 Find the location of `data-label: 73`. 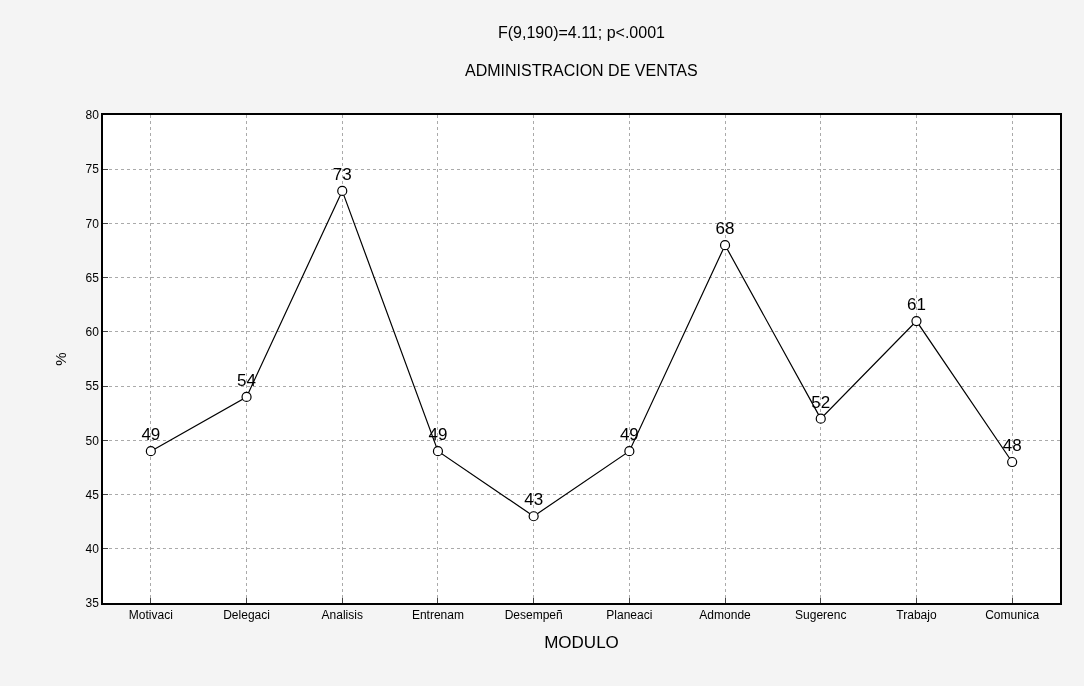

data-label: 73 is located at coordinates (342, 175).